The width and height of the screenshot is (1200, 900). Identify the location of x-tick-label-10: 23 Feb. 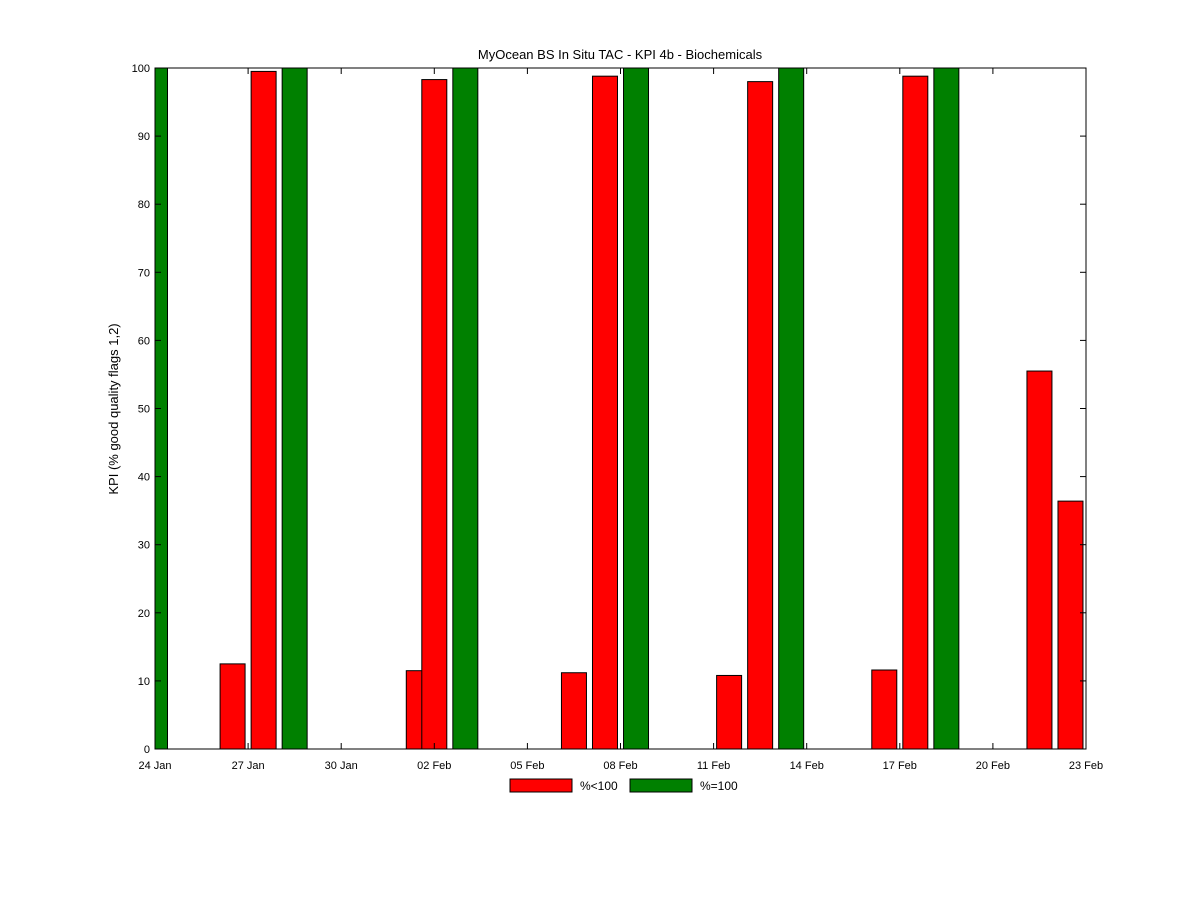
(1086, 766).